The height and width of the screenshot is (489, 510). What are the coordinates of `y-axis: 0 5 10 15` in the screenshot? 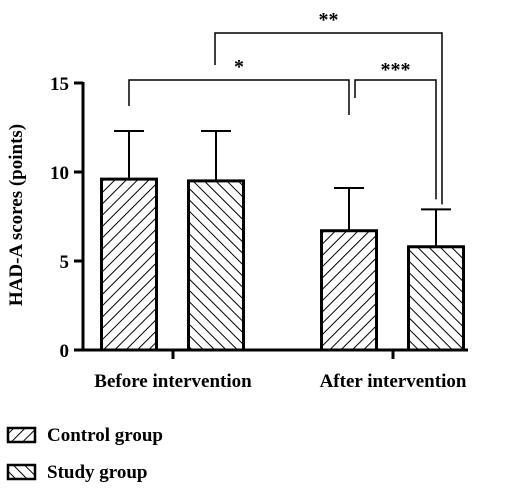 It's located at (67, 218).